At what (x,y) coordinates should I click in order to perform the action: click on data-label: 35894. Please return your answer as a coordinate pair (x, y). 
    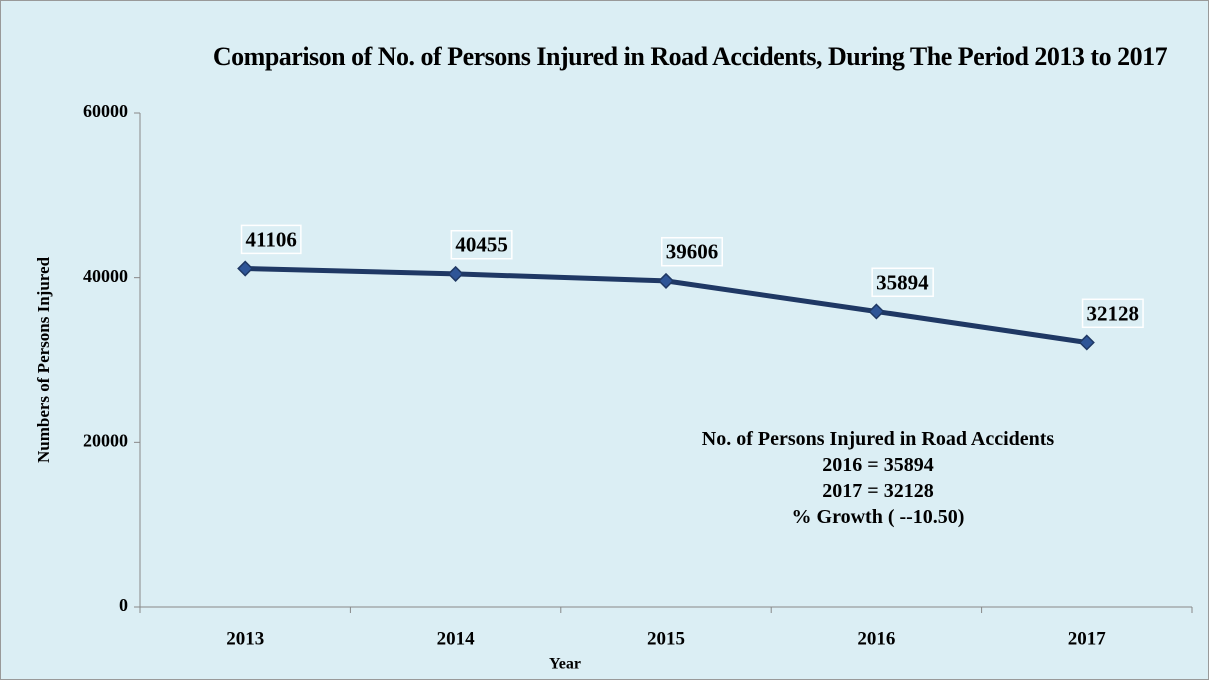
    Looking at the image, I should click on (902, 282).